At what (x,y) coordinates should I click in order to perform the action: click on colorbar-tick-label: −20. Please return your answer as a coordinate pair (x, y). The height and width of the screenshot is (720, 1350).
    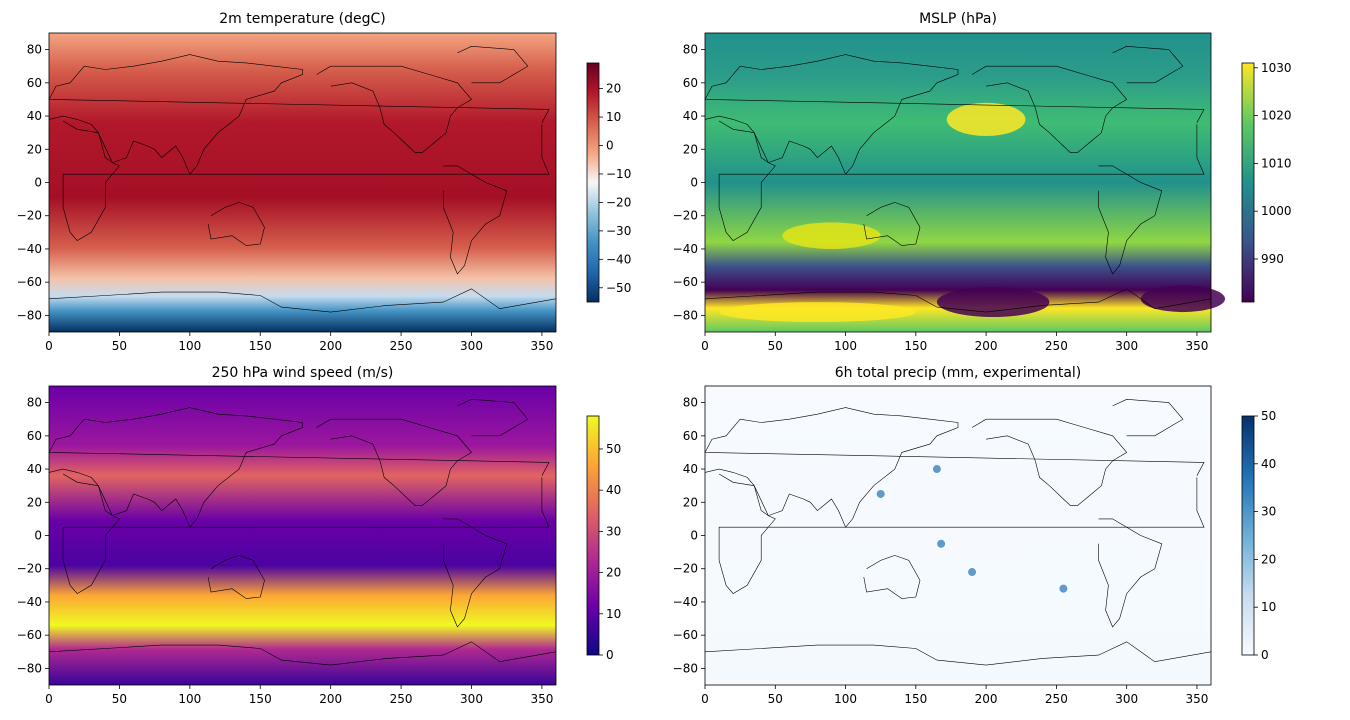
    Looking at the image, I should click on (618, 202).